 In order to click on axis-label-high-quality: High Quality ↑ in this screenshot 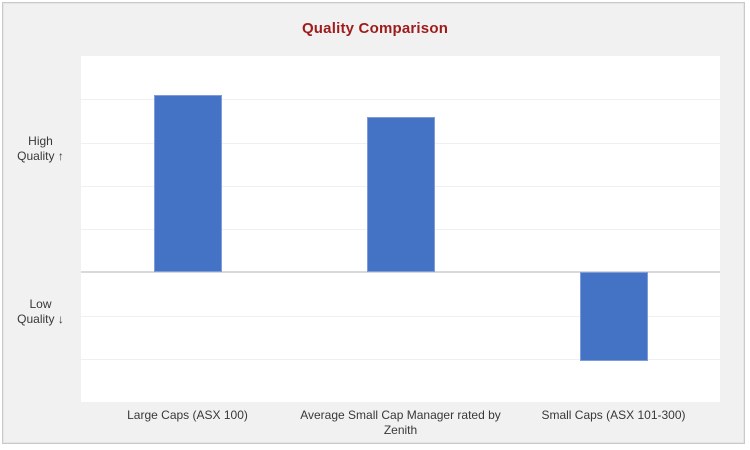, I will do `click(40, 148)`.